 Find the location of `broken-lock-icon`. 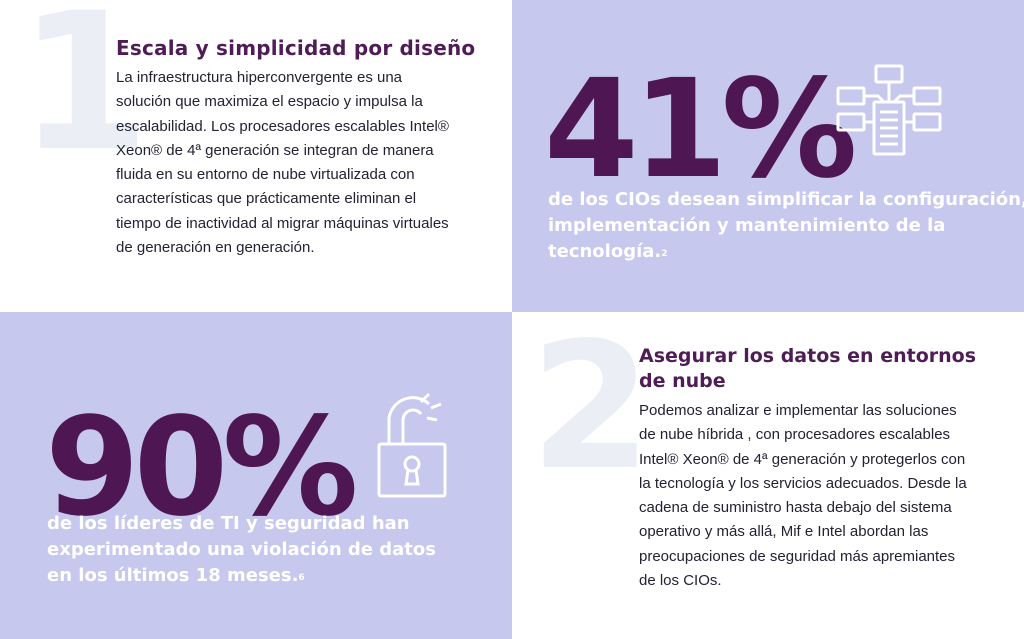

broken-lock-icon is located at coordinates (412, 445).